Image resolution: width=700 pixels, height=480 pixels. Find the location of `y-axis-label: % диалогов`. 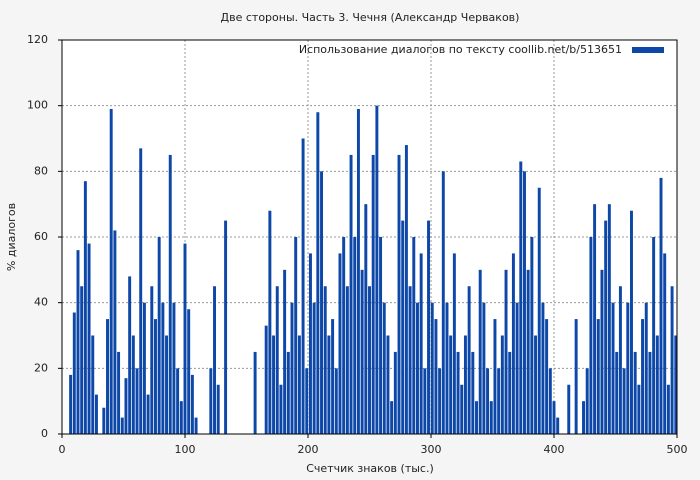

y-axis-label: % диалогов is located at coordinates (11, 237).